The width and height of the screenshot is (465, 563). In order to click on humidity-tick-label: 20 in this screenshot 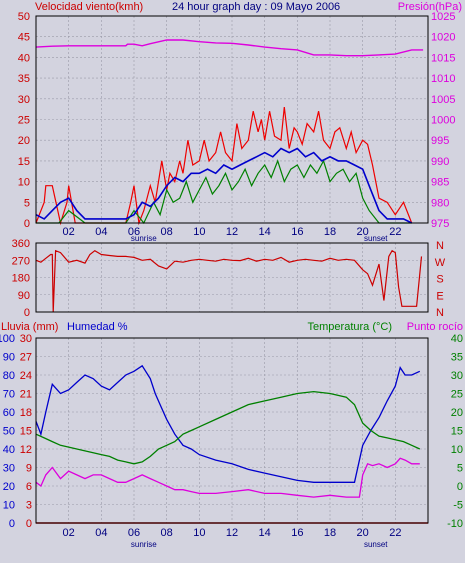, I will do `click(9, 487)`.